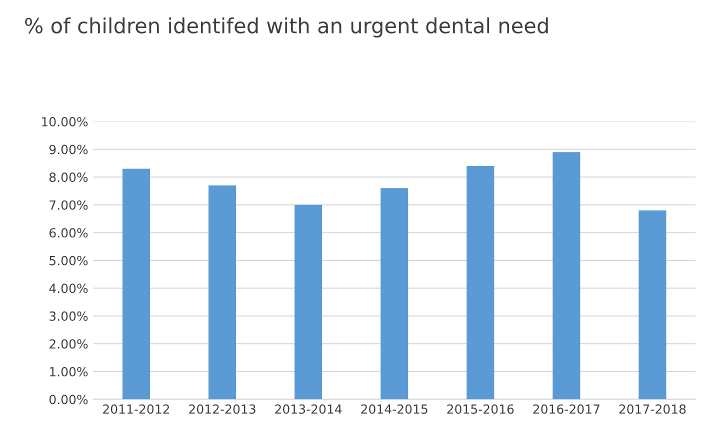  I want to click on x-tick-label: 2012-2013, so click(222, 409).